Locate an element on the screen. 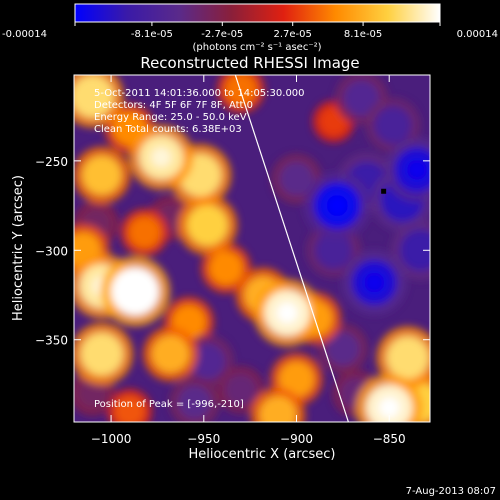  colorbar-tick-label: 8.1e-05 is located at coordinates (363, 34).